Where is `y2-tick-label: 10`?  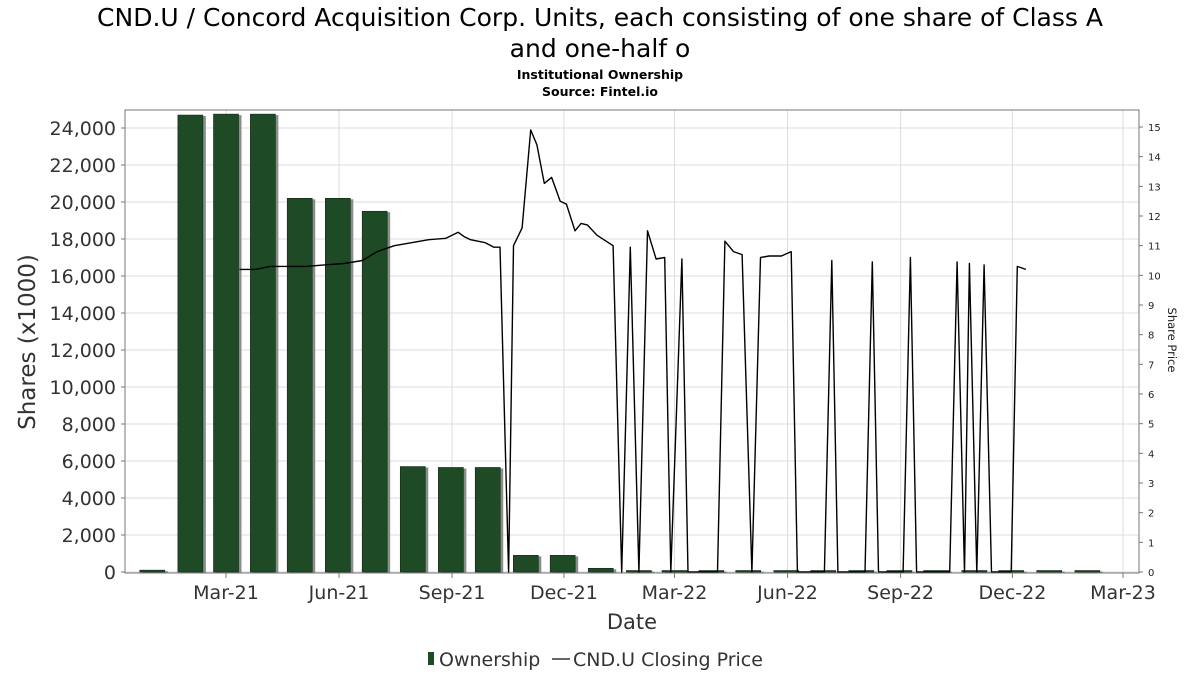
y2-tick-label: 10 is located at coordinates (1154, 276).